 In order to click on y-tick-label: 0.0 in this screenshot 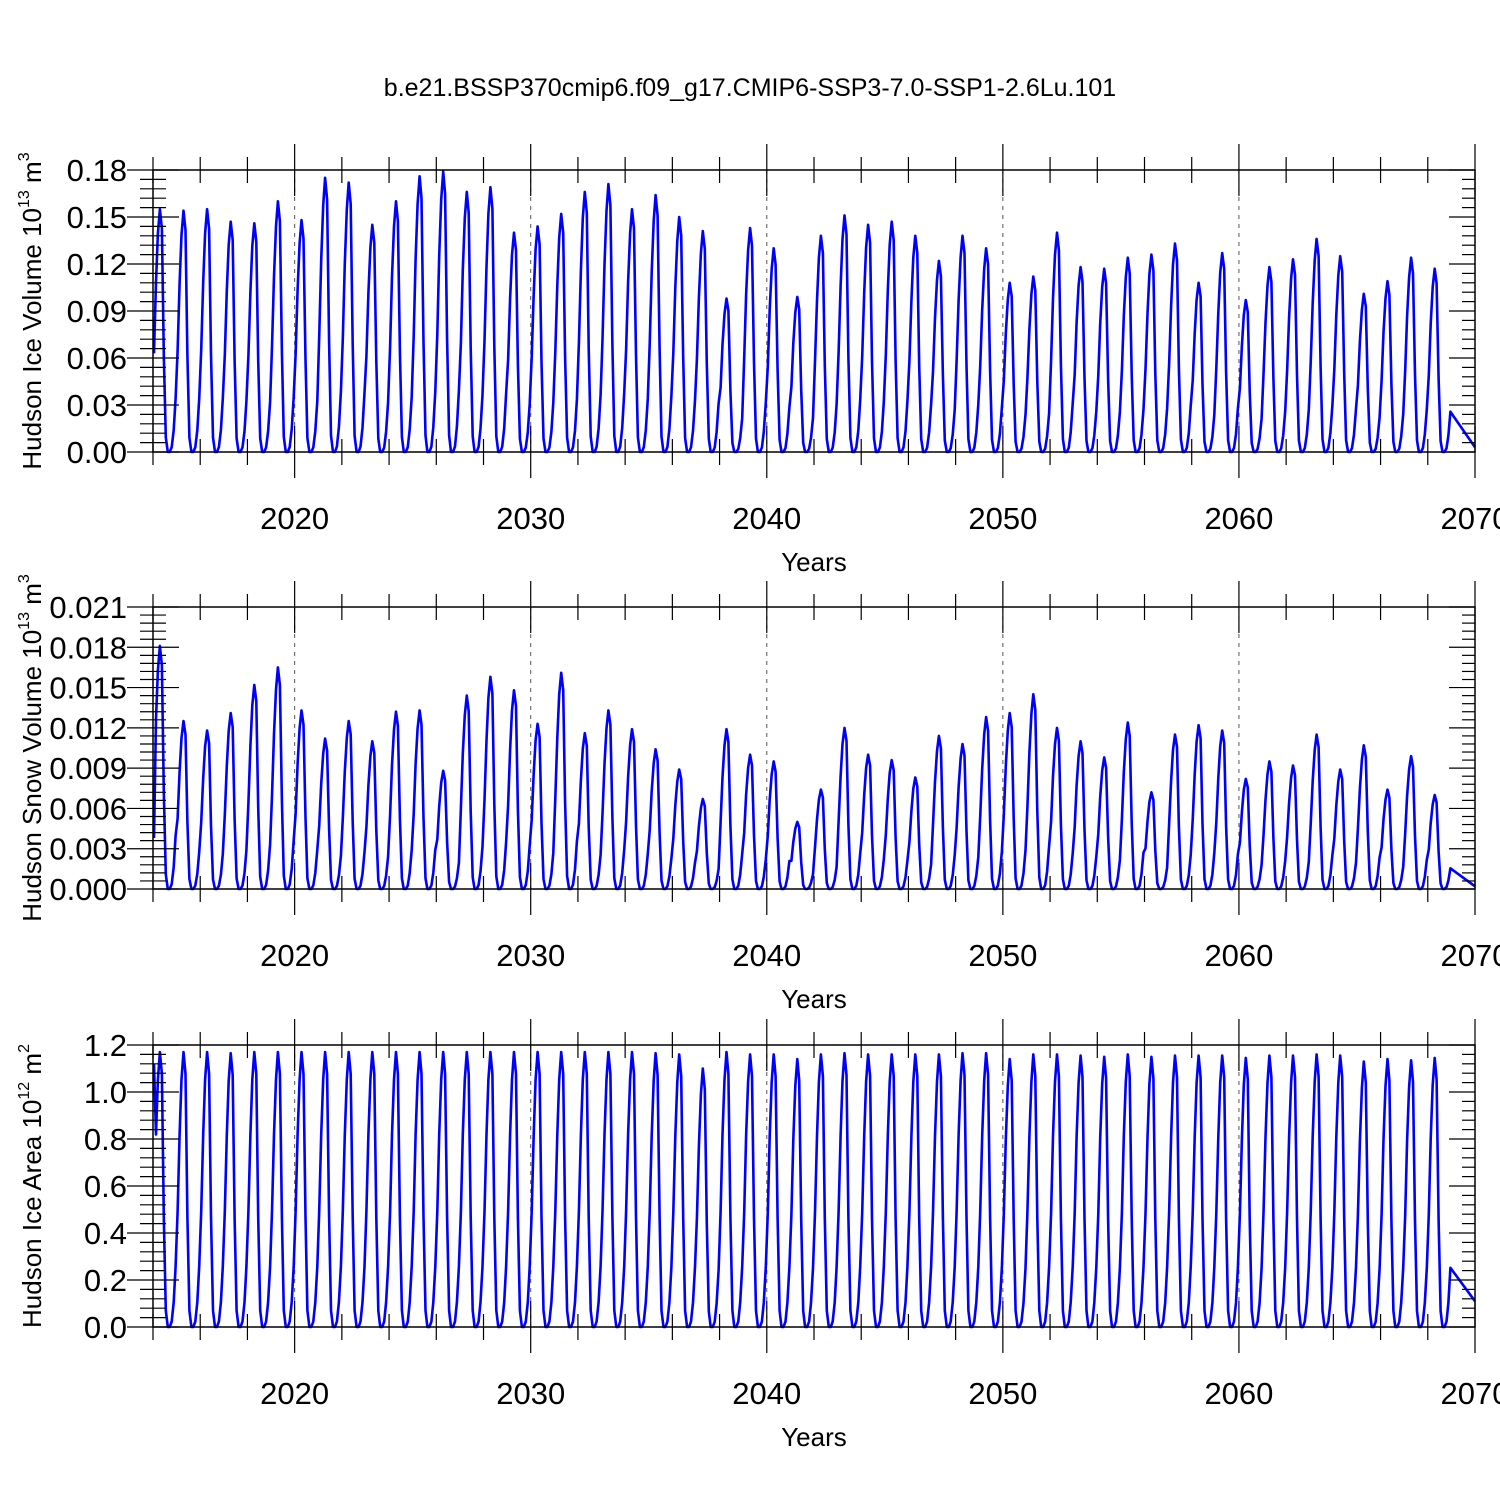, I will do `click(105, 1327)`.